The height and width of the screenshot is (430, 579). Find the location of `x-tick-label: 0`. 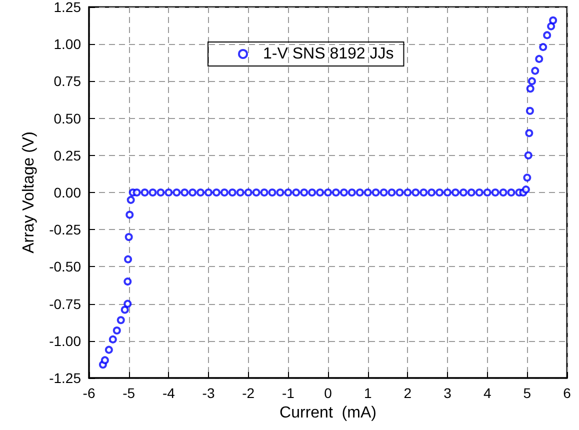

x-tick-label: 0 is located at coordinates (328, 393).